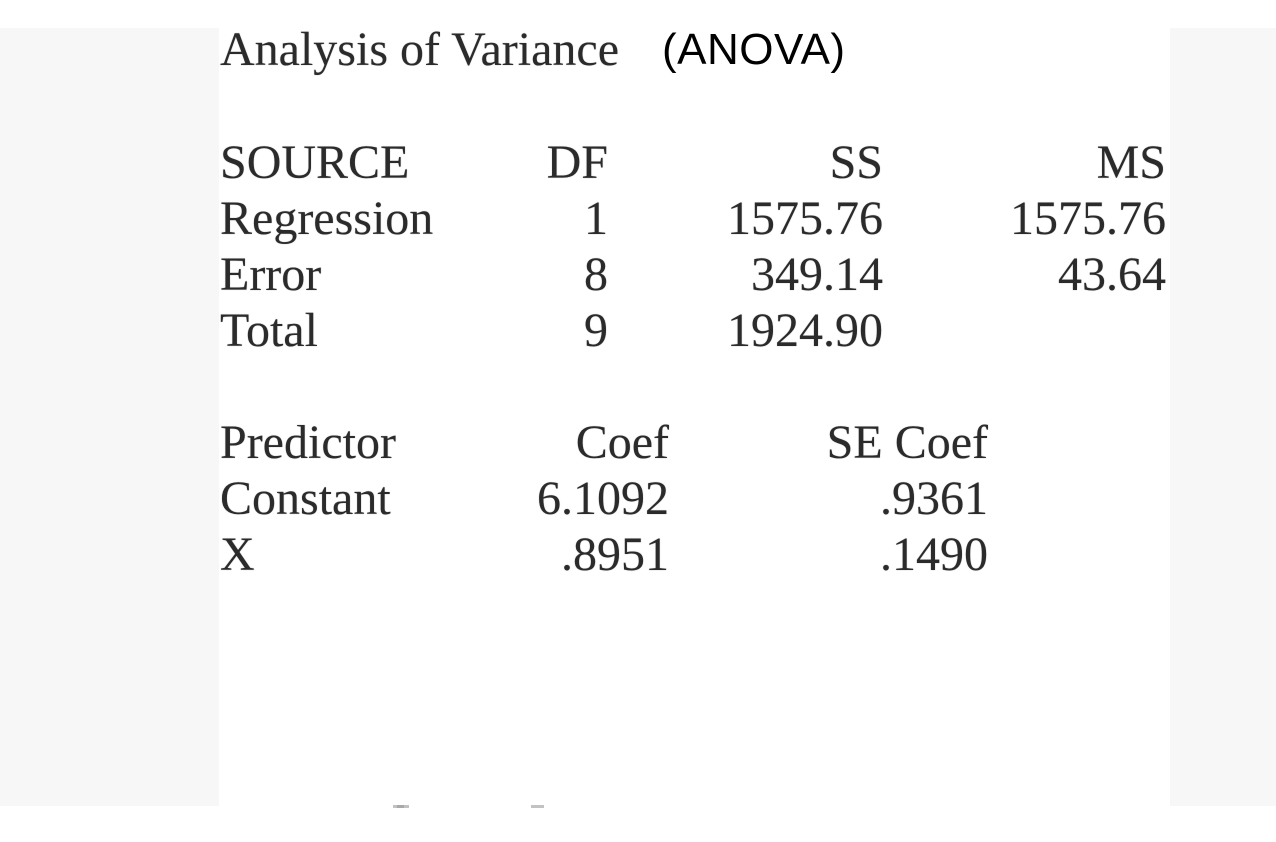 The image size is (1276, 842). I want to click on anova-ms-error: 43.64, so click(1112, 274).